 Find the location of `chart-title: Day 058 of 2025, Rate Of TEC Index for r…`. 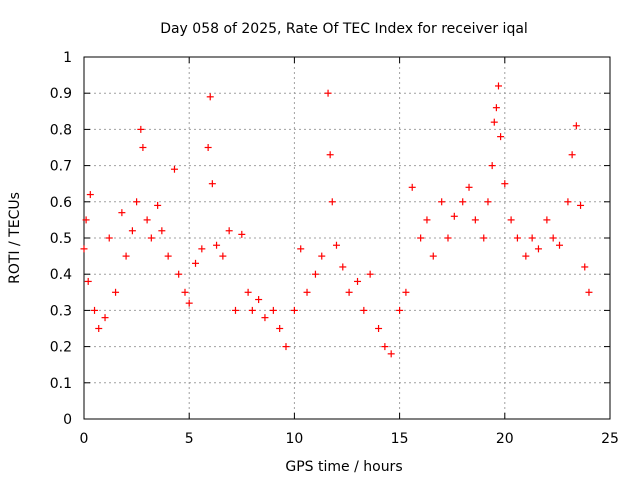

chart-title: Day 058 of 2025, Rate Of TEC Index for r… is located at coordinates (344, 29).